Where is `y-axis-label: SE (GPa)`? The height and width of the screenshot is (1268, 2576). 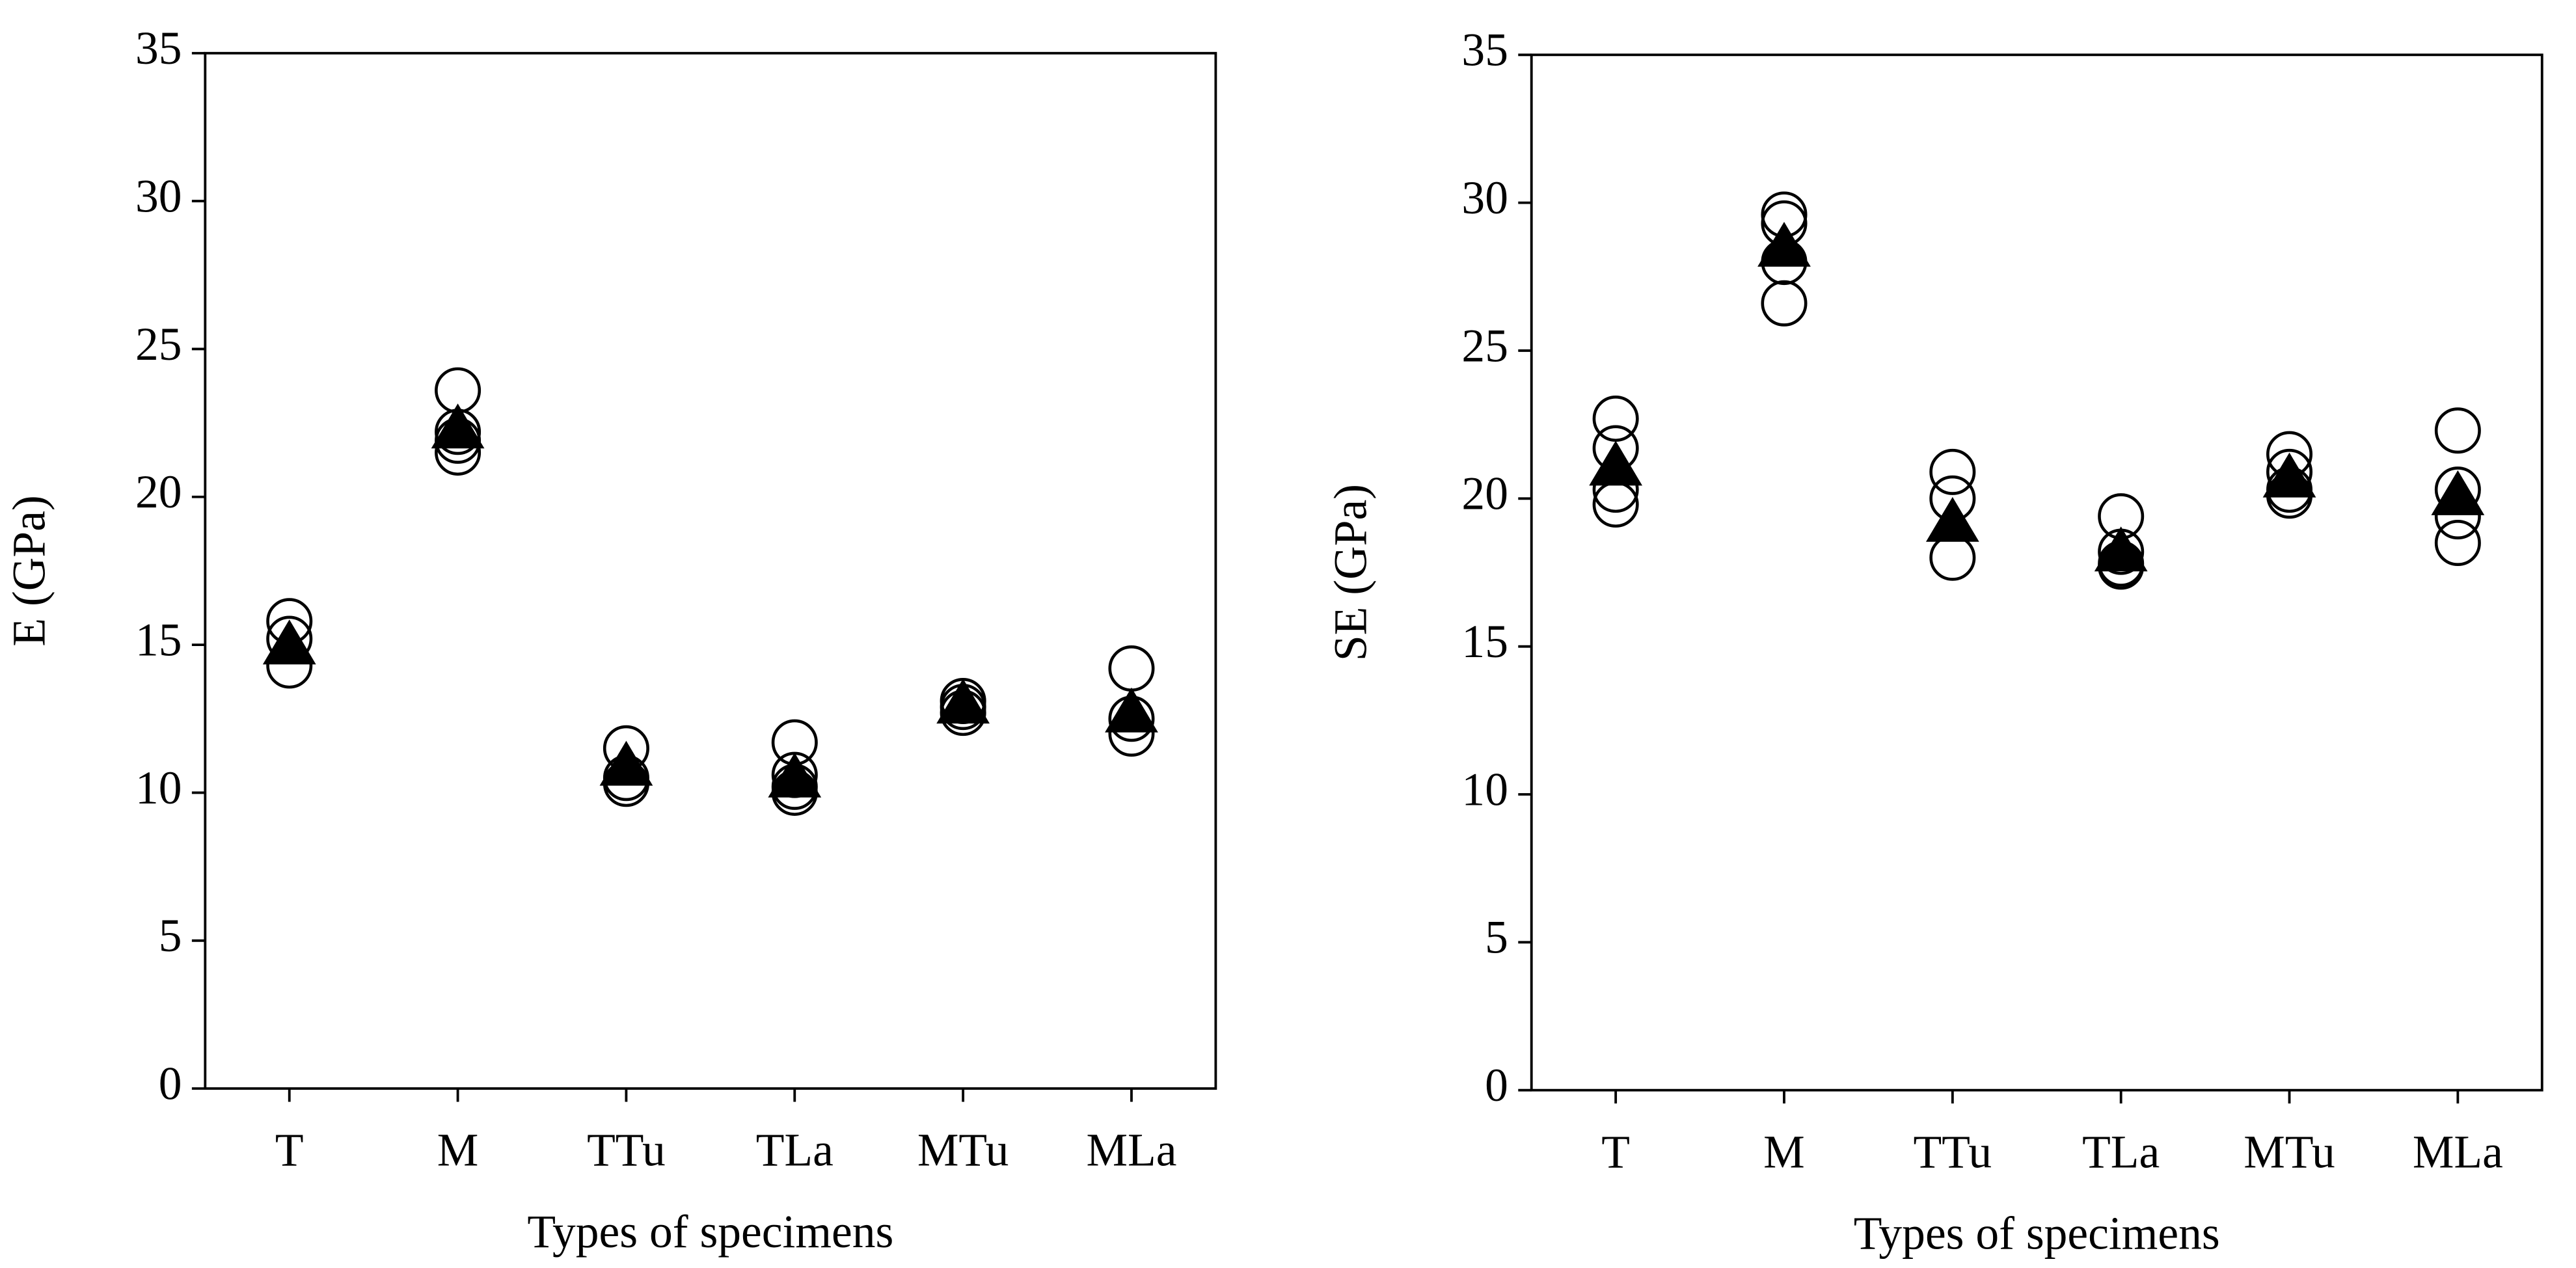
y-axis-label: SE (GPa) is located at coordinates (1350, 572).